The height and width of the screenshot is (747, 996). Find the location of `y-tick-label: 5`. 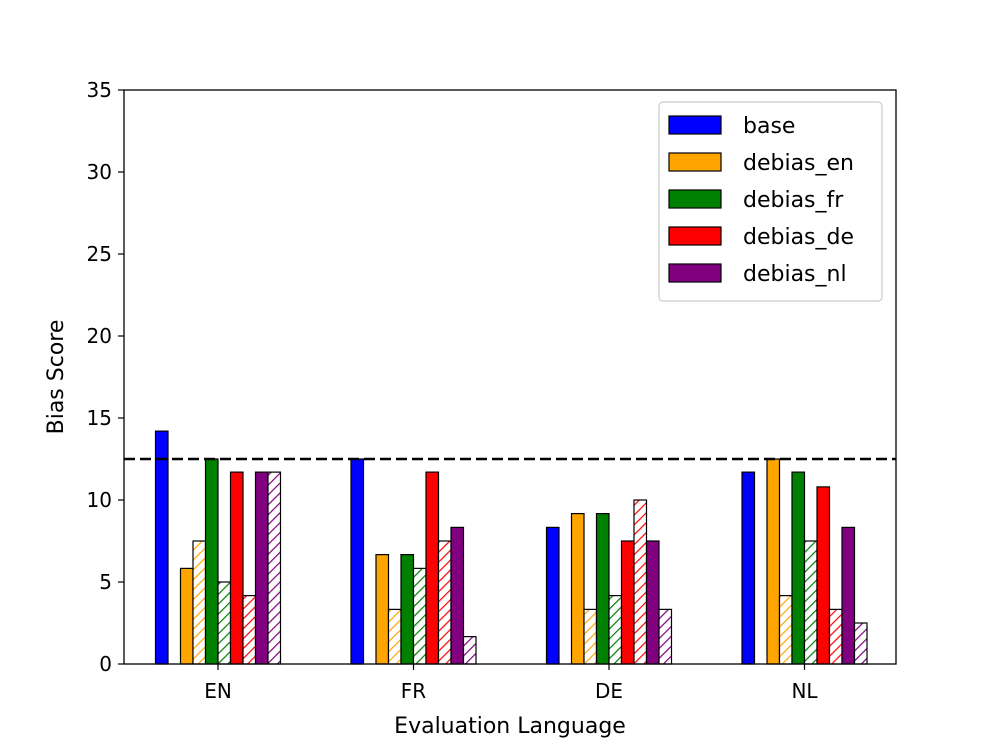

y-tick-label: 5 is located at coordinates (105, 582).